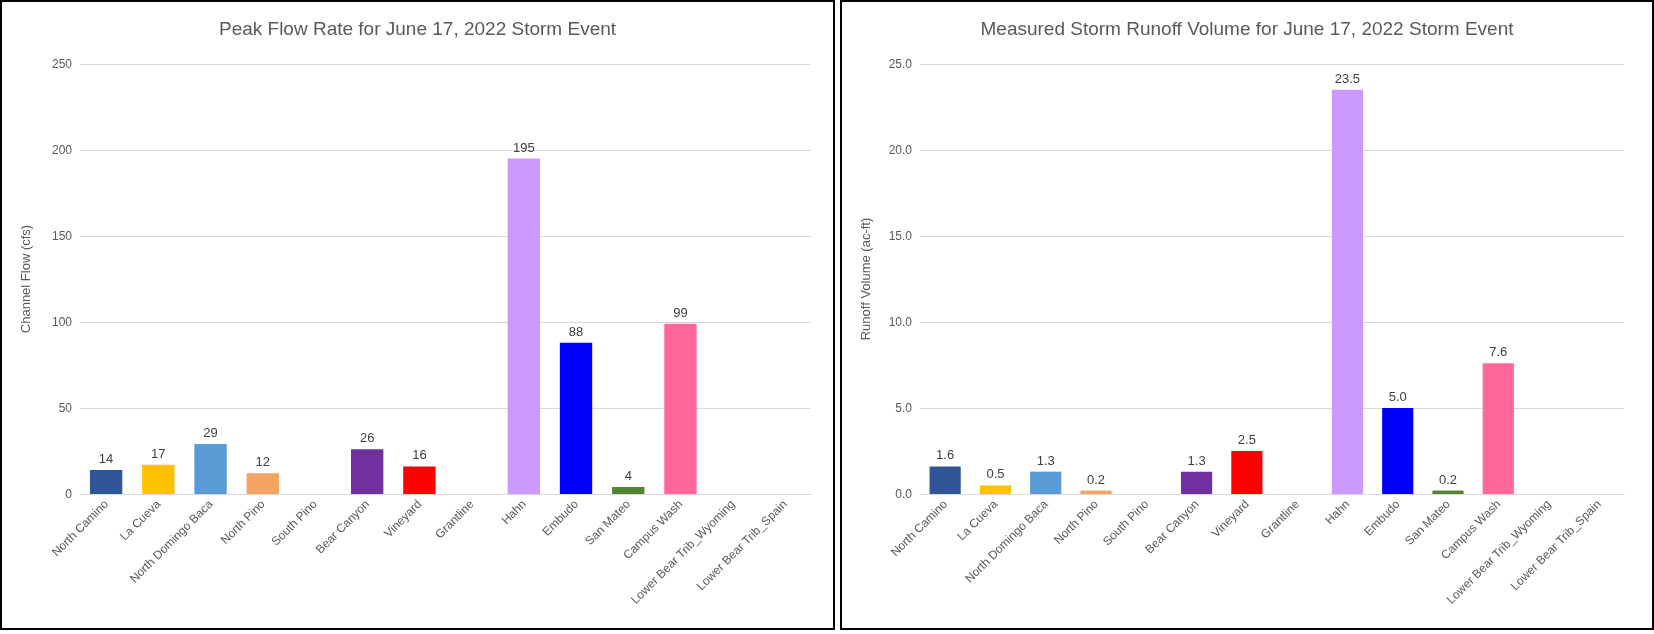  Describe the element at coordinates (62, 64) in the screenshot. I see `y-tick-label: 250` at that location.